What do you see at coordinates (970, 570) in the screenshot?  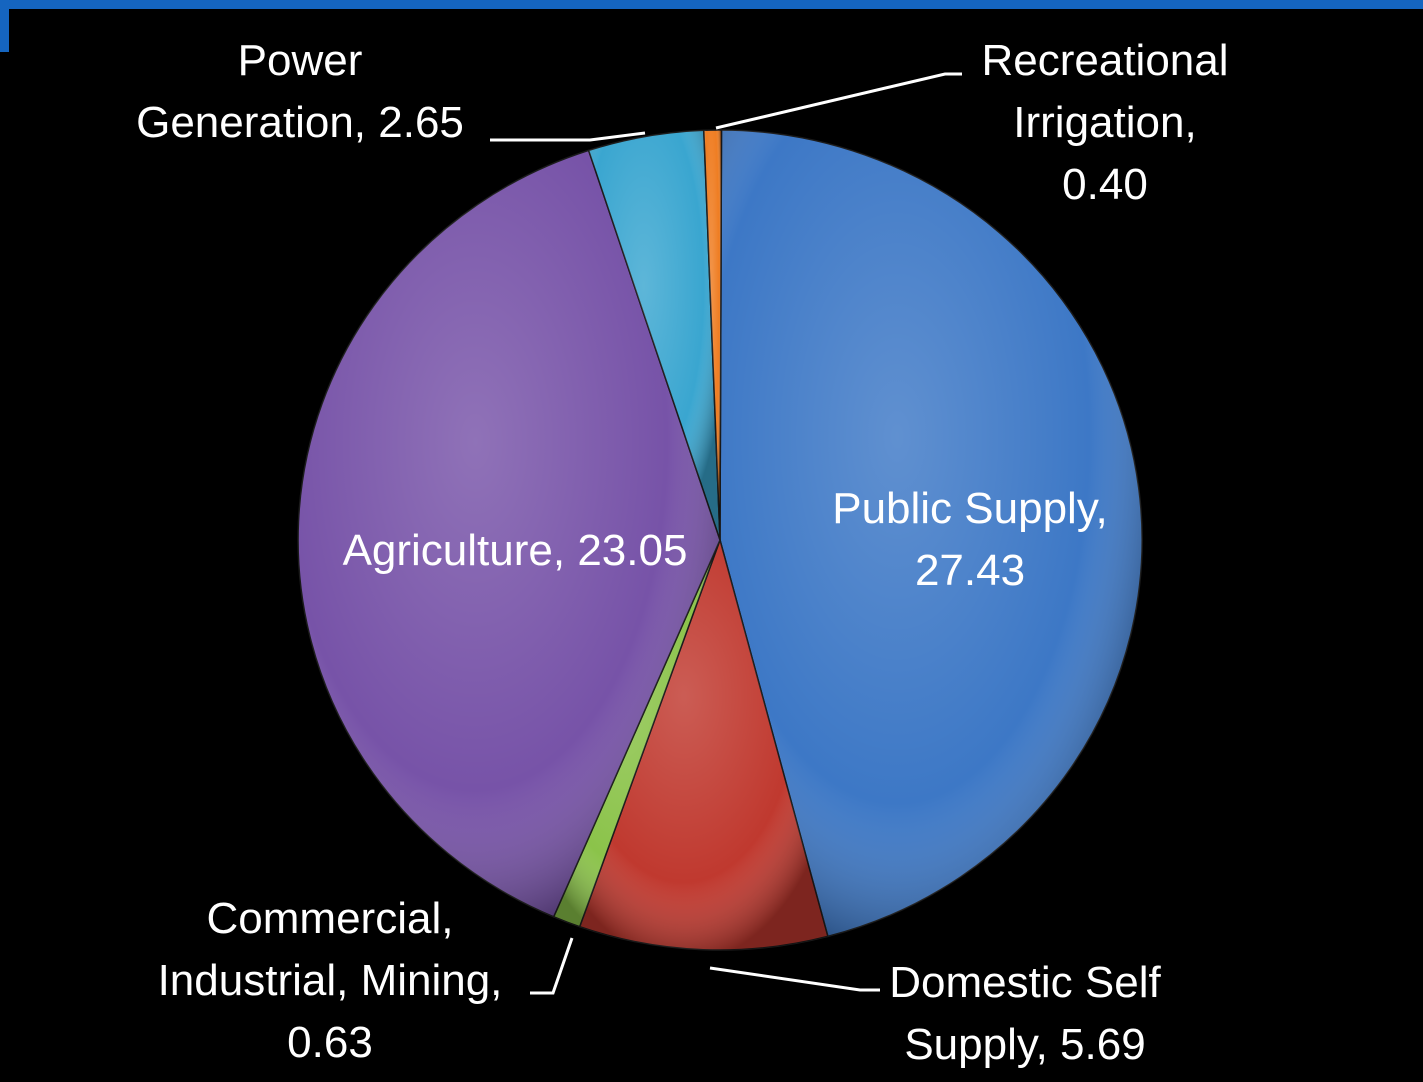 I see `label-public-supply-line2: 27.43` at bounding box center [970, 570].